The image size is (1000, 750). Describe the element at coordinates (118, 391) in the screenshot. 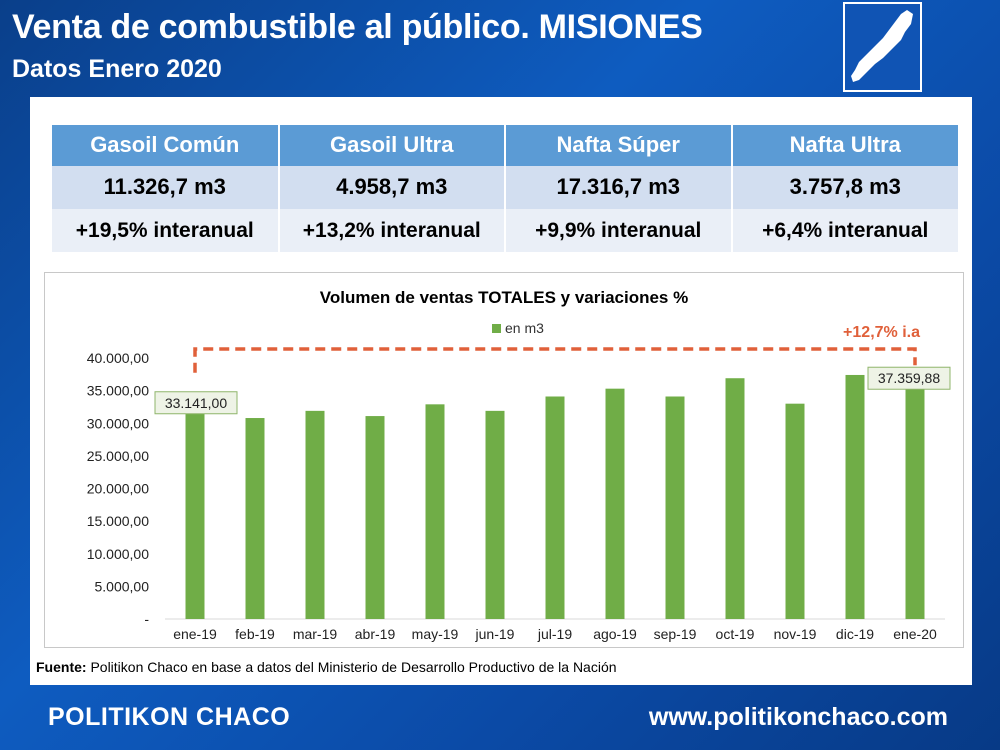

I see `y-tick-label: 35.000,00` at that location.